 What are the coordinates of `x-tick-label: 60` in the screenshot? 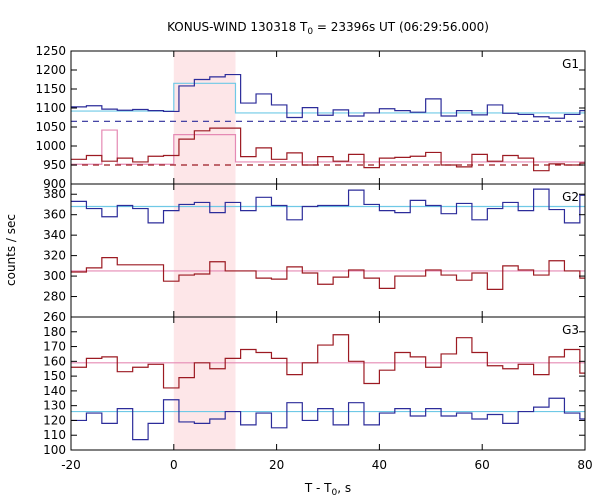 It's located at (482, 465).